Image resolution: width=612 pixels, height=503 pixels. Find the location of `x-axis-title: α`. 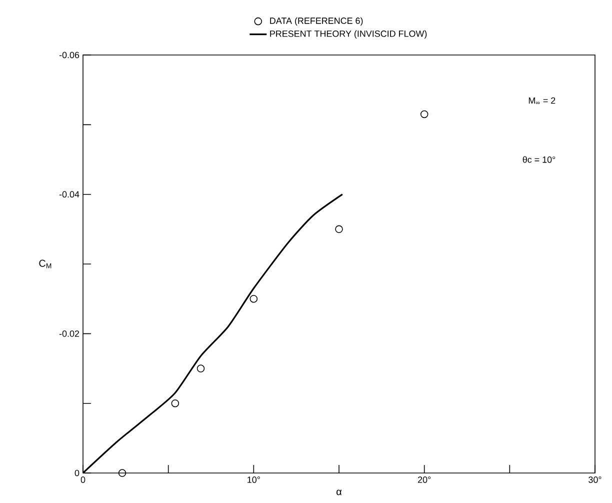

x-axis-title: α is located at coordinates (339, 493).